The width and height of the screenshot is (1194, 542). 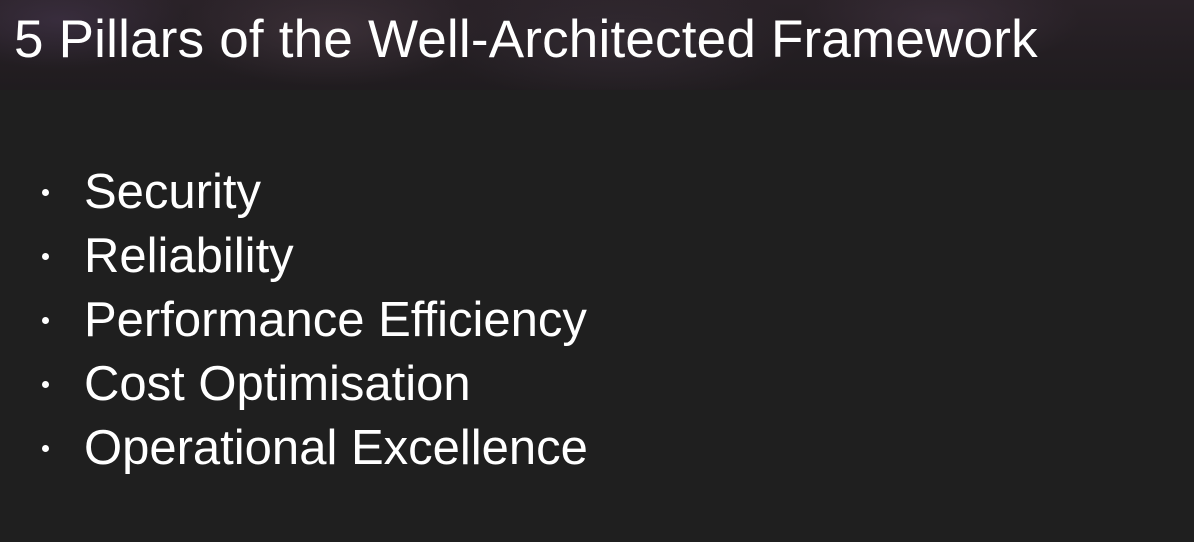 I want to click on list-item-security: Security, so click(x=314, y=192).